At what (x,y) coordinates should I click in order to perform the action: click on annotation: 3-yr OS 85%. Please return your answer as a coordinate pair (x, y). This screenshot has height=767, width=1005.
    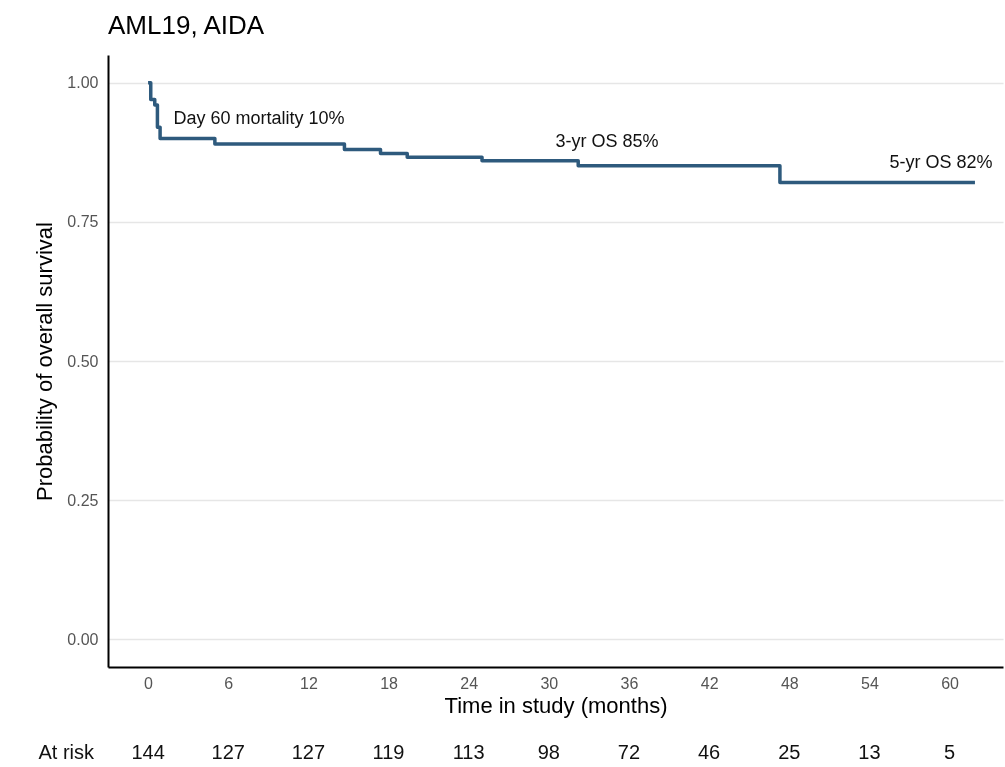
    Looking at the image, I should click on (607, 140).